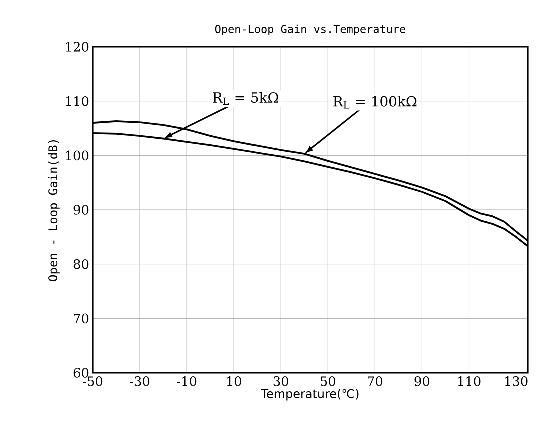 This screenshot has width=541, height=439. I want to click on annotation: R$_{L}$ = 100kΩ, so click(375, 102).